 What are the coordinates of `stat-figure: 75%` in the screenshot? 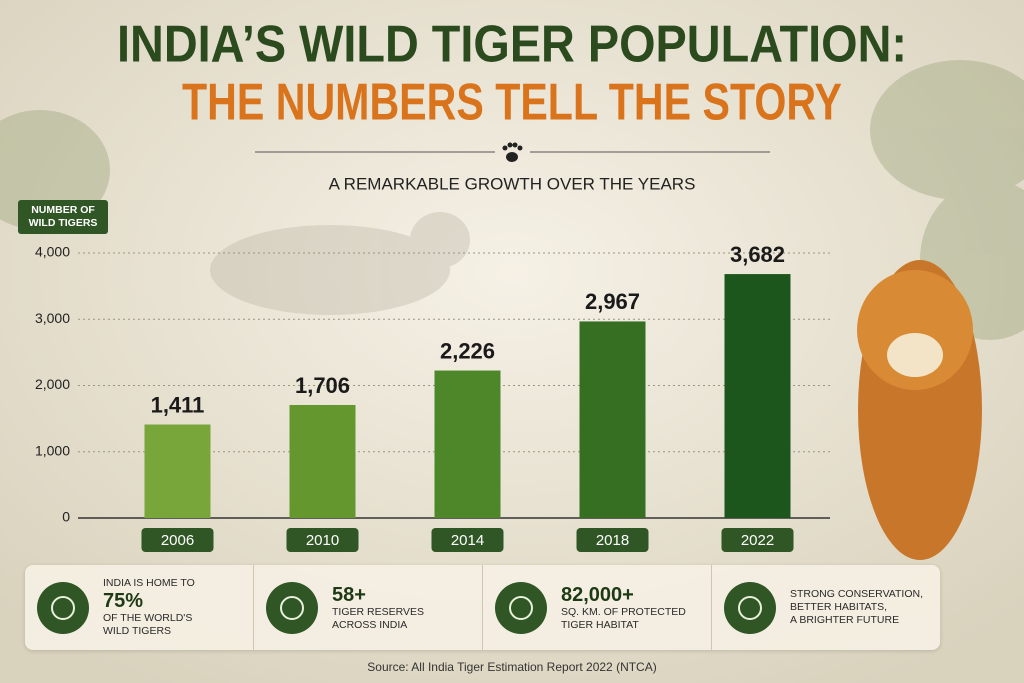 It's located at (123, 601).